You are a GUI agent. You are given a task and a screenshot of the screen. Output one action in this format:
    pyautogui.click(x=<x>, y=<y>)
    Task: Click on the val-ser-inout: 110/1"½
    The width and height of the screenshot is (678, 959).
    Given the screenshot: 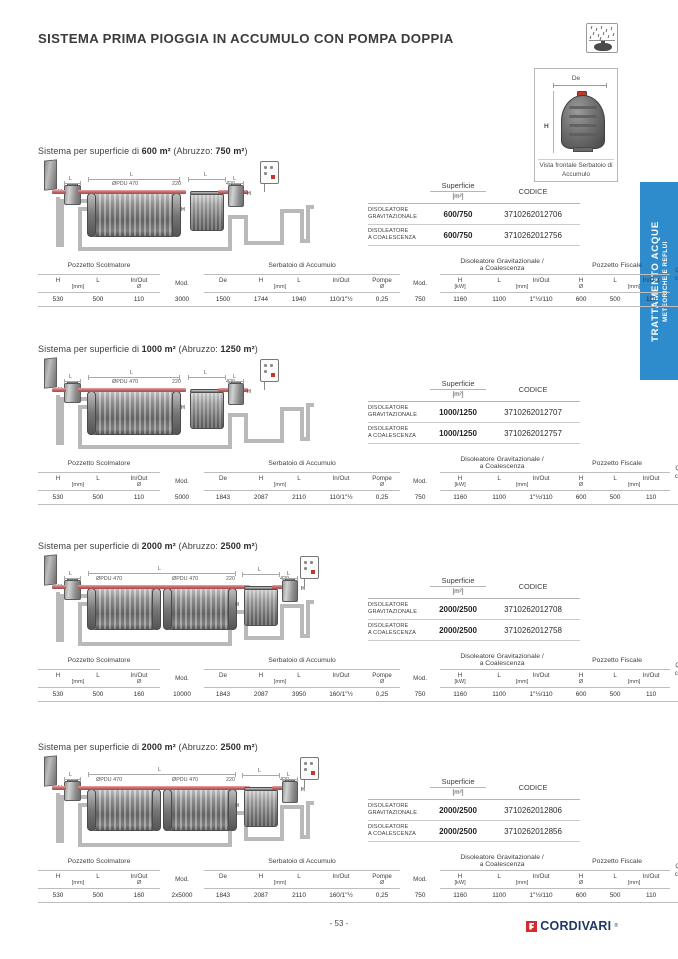 What is the action you would take?
    pyautogui.click(x=341, y=299)
    